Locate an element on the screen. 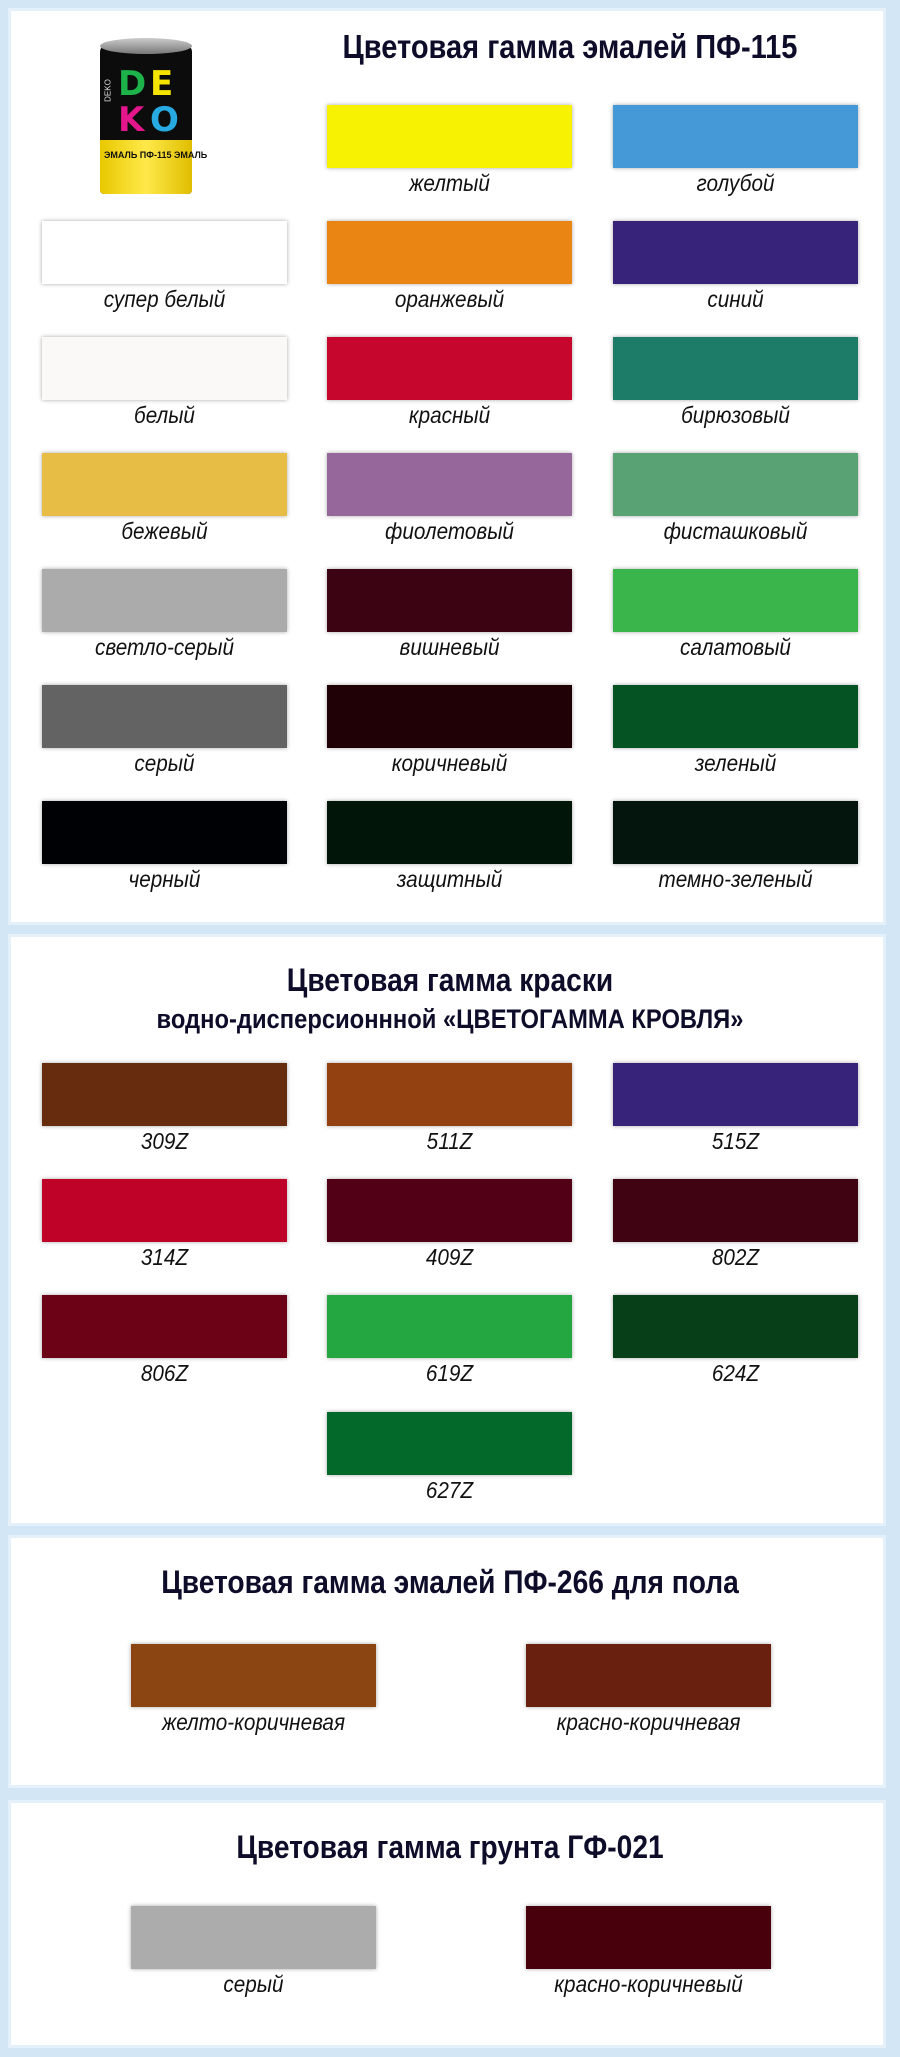  color-label: зеленый is located at coordinates (735, 763).